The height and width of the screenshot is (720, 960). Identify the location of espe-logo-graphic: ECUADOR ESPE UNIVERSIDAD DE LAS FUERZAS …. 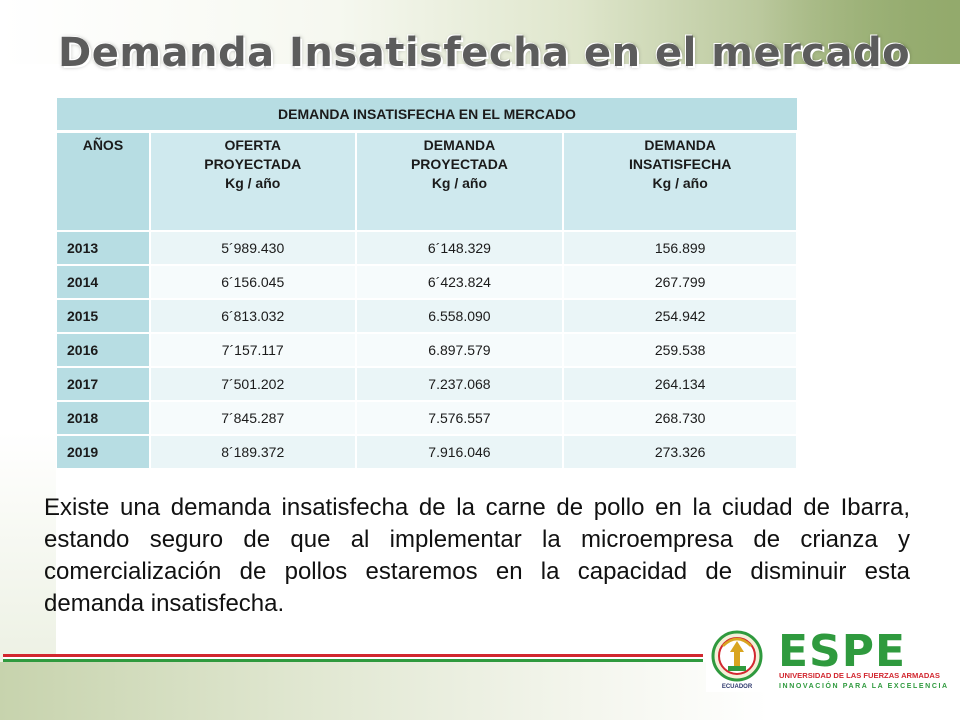
(830, 658).